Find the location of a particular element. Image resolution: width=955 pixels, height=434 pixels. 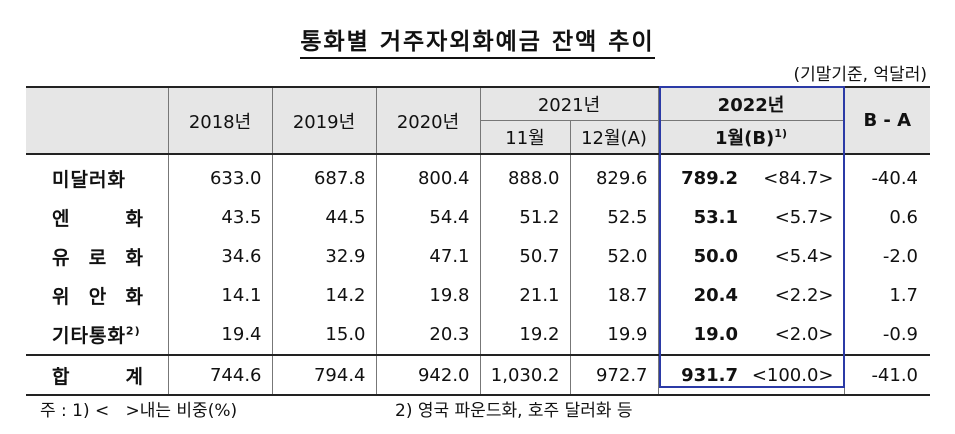

cell-2019: 44.5 is located at coordinates (323, 217).